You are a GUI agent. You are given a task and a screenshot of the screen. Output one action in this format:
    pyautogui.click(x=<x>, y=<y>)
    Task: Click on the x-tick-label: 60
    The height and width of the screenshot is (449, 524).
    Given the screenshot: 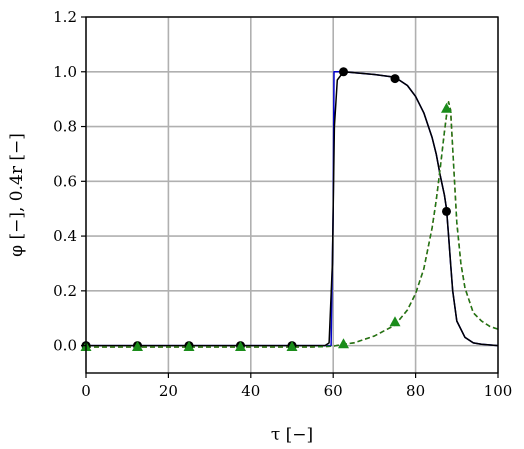 What is the action you would take?
    pyautogui.click(x=333, y=391)
    